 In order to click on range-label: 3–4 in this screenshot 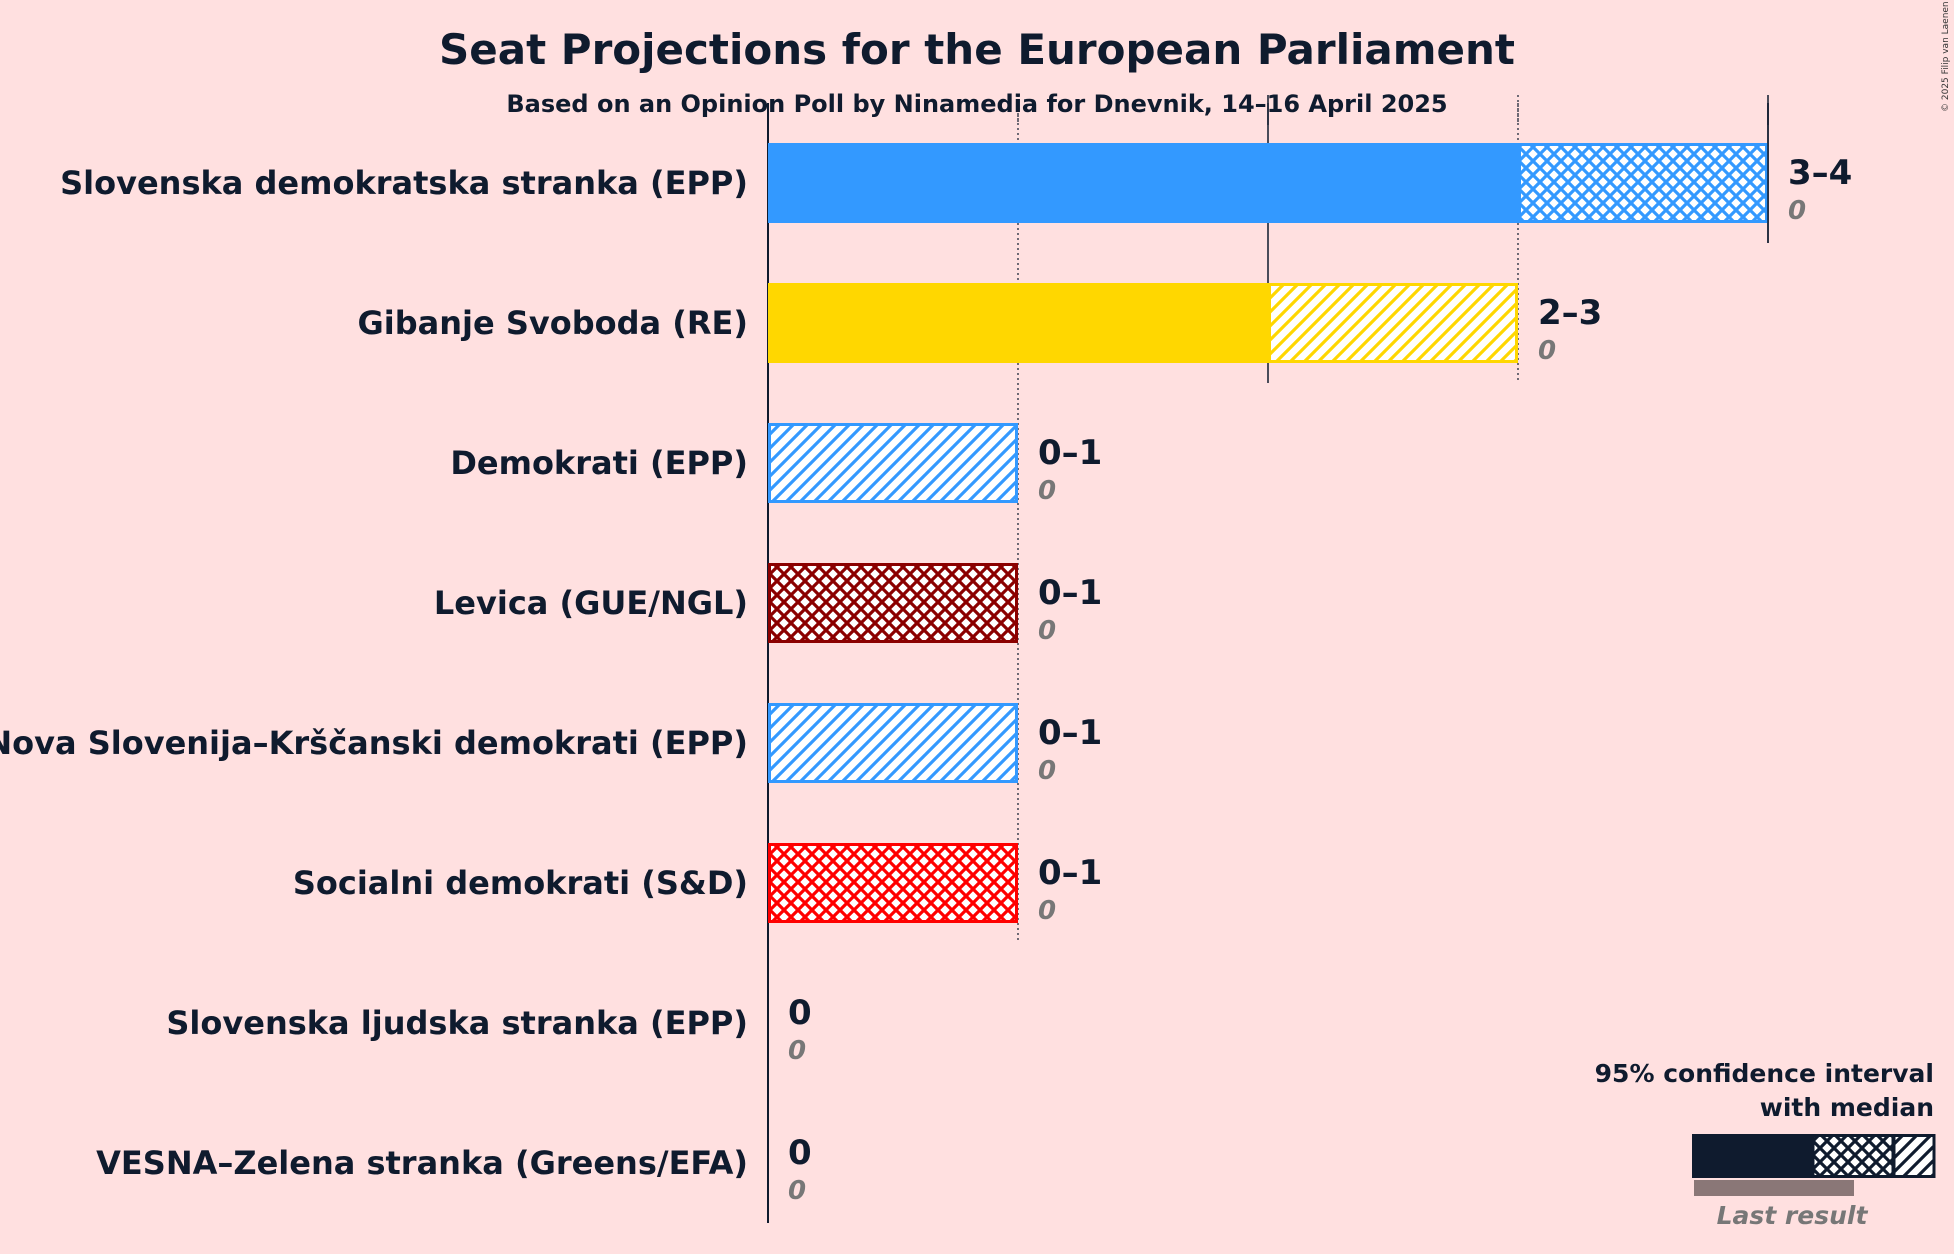, I will do `click(1820, 173)`.